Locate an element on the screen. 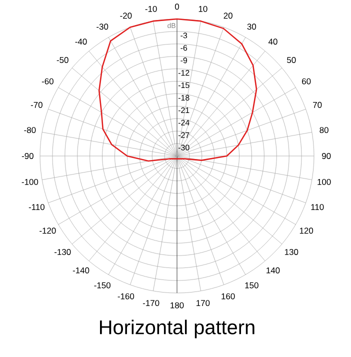 This screenshot has width=351, height=357. text: Horizontal pattern is located at coordinates (177, 329).